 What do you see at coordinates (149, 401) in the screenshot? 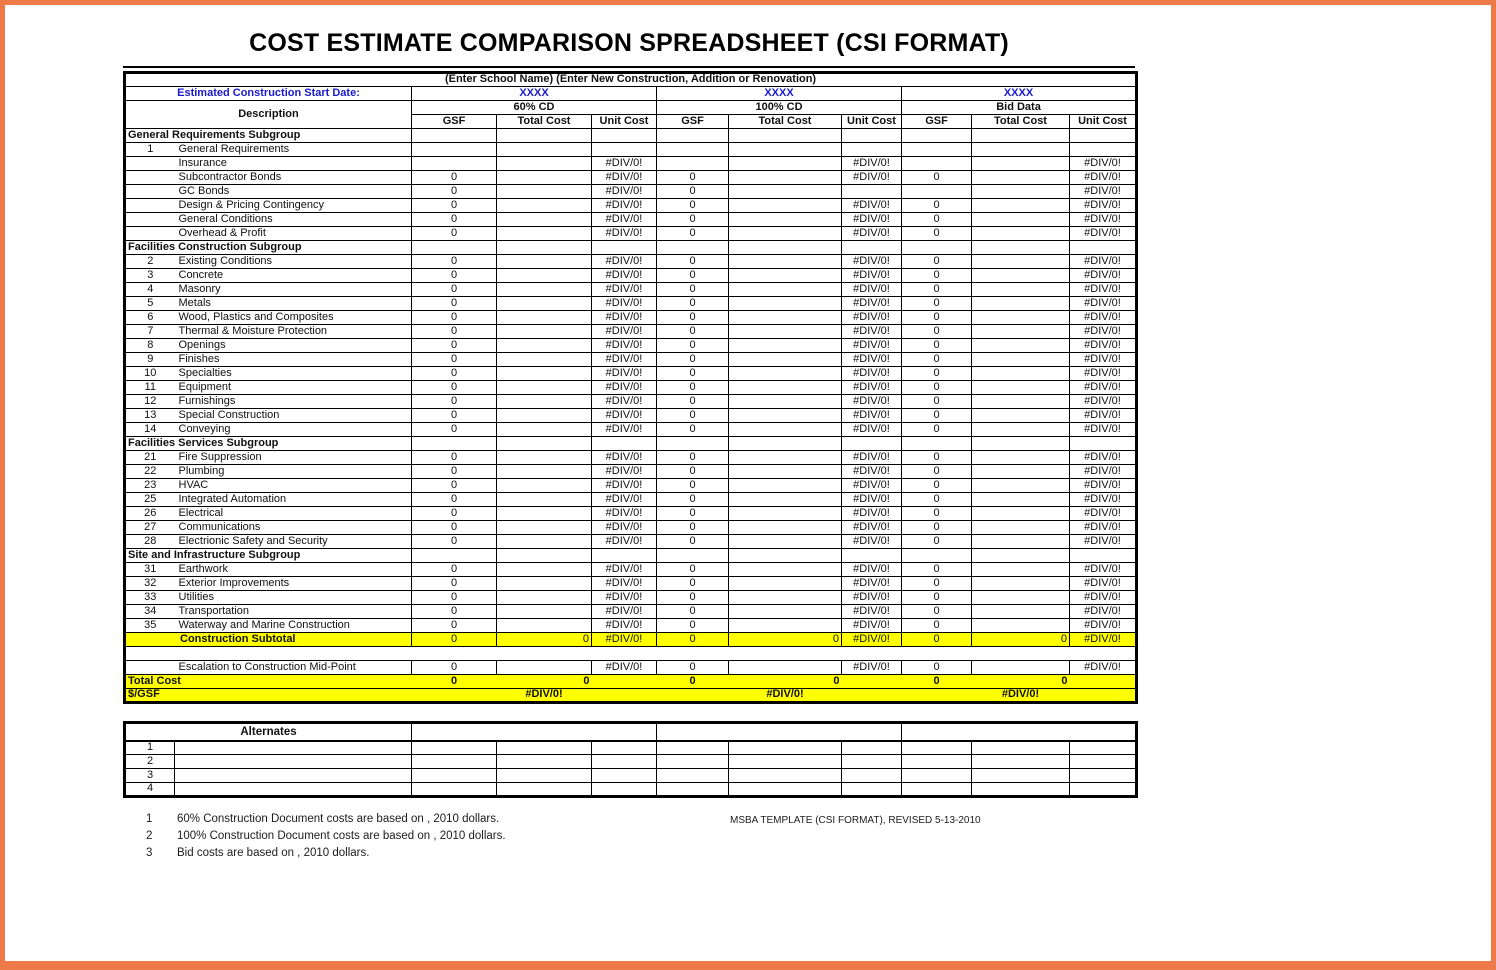
I see `row-number: 12` at bounding box center [149, 401].